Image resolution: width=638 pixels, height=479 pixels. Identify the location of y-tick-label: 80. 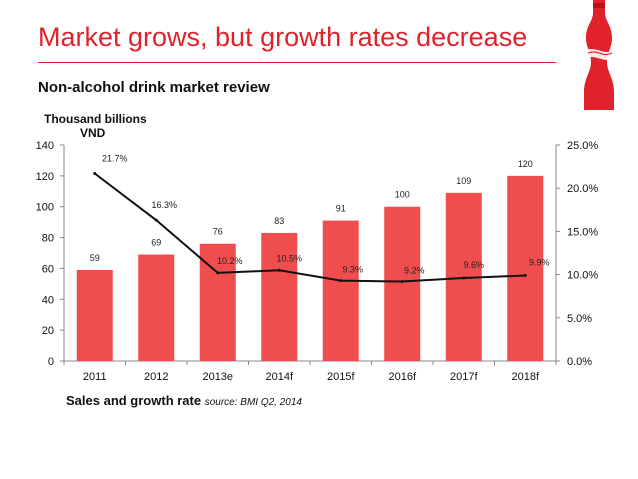
(48, 239).